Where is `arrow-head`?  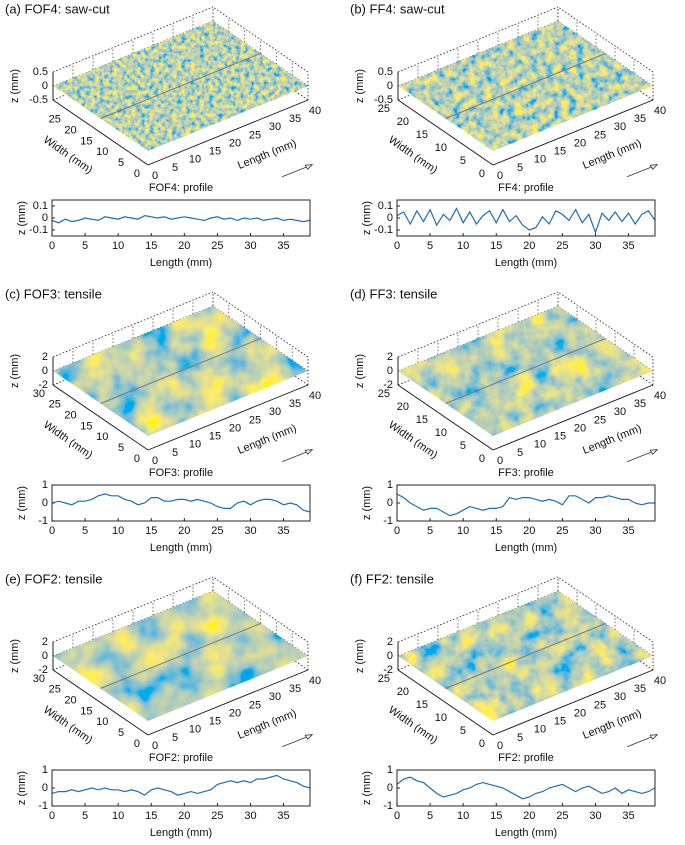
arrow-head is located at coordinates (309, 167).